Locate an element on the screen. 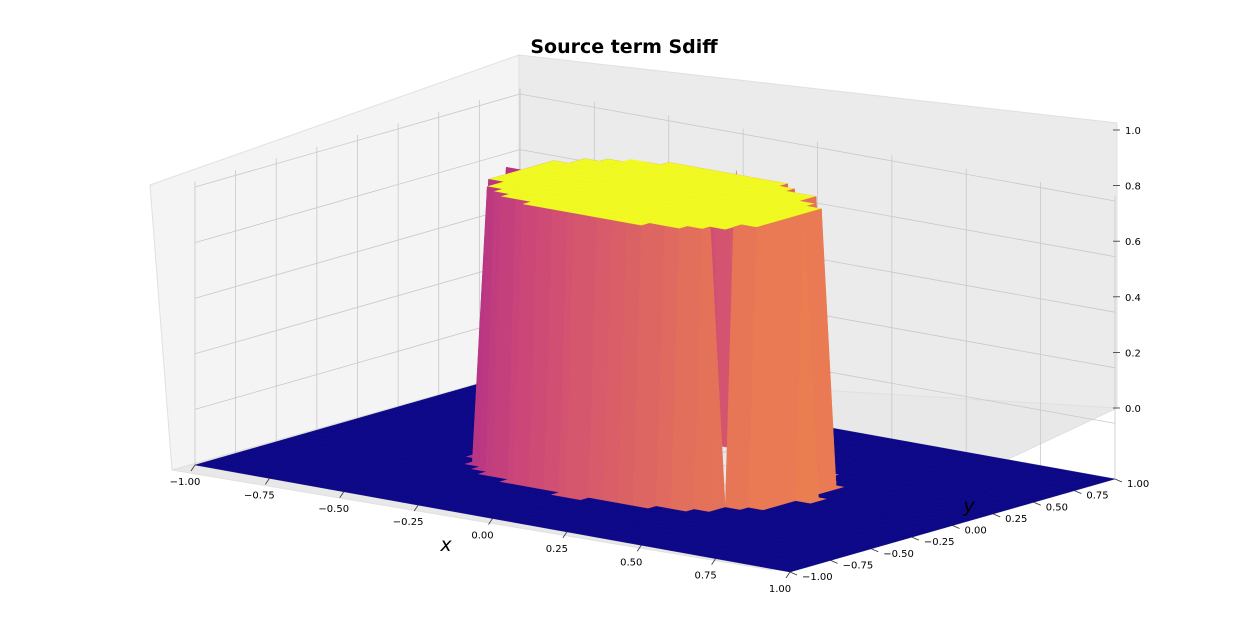  z-tick-label: 0.6 is located at coordinates (1133, 242).